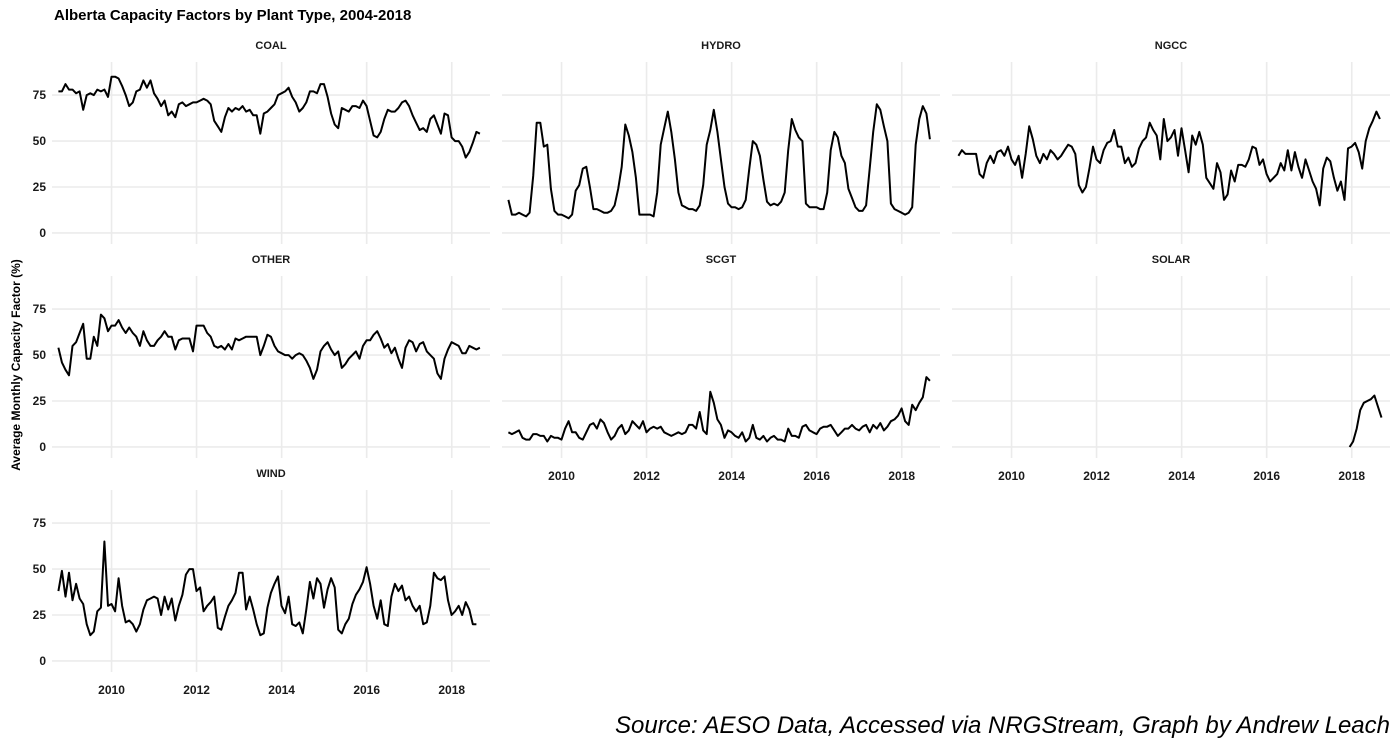 Image resolution: width=1400 pixels, height=750 pixels. What do you see at coordinates (267, 588) in the screenshot?
I see `series-line-wind` at bounding box center [267, 588].